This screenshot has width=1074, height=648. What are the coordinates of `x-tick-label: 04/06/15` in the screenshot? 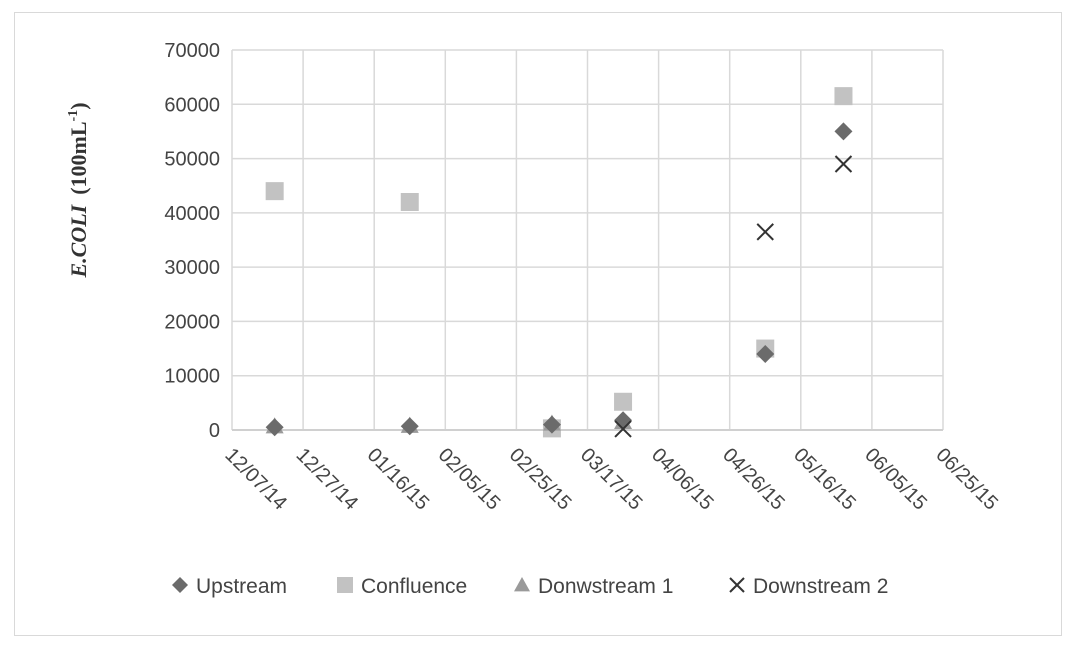 It's located at (682, 479).